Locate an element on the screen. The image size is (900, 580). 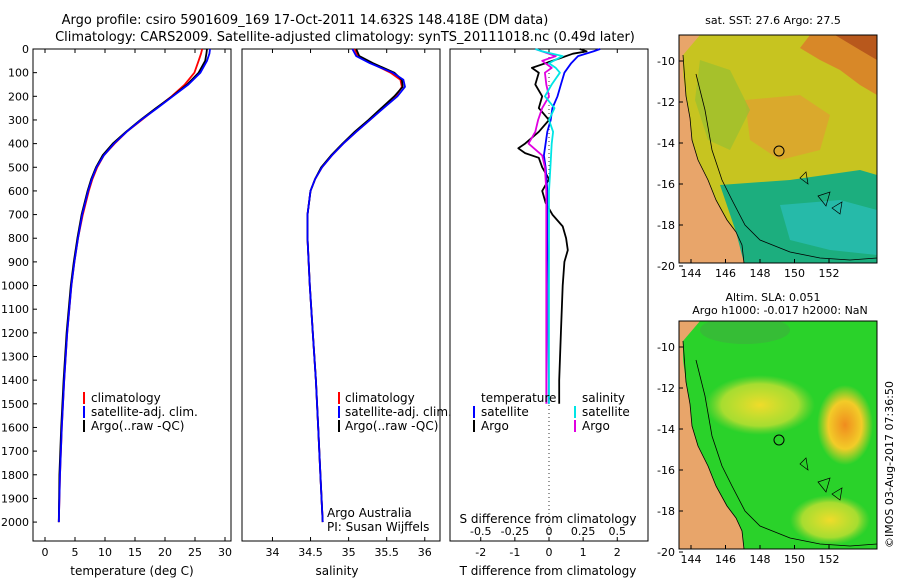
sst-depth-contour is located at coordinates (786, 167).